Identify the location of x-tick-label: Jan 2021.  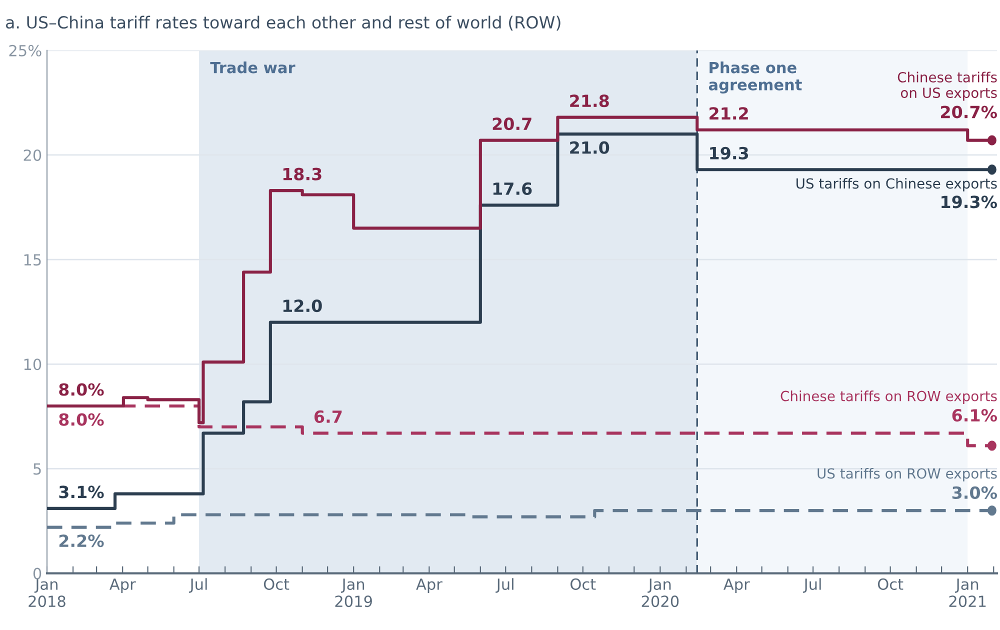
(967, 593).